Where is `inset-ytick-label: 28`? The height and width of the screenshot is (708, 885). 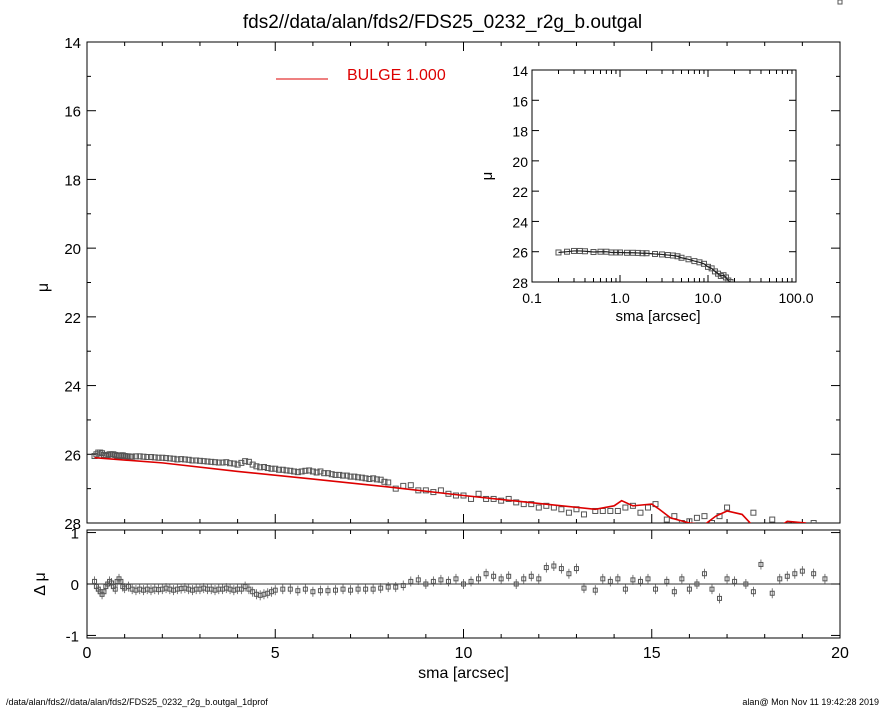
inset-ytick-label: 28 is located at coordinates (520, 283).